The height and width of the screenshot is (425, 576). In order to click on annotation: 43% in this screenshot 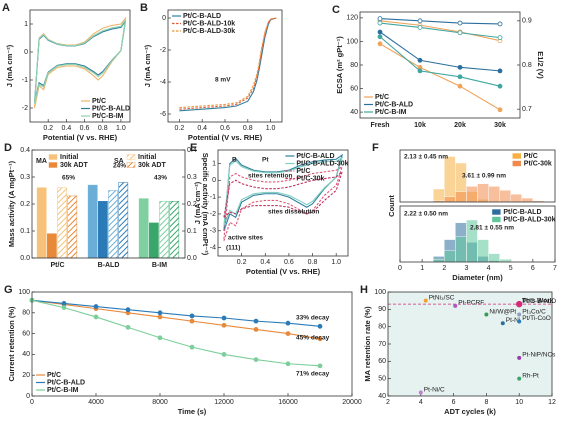, I will do `click(160, 178)`.